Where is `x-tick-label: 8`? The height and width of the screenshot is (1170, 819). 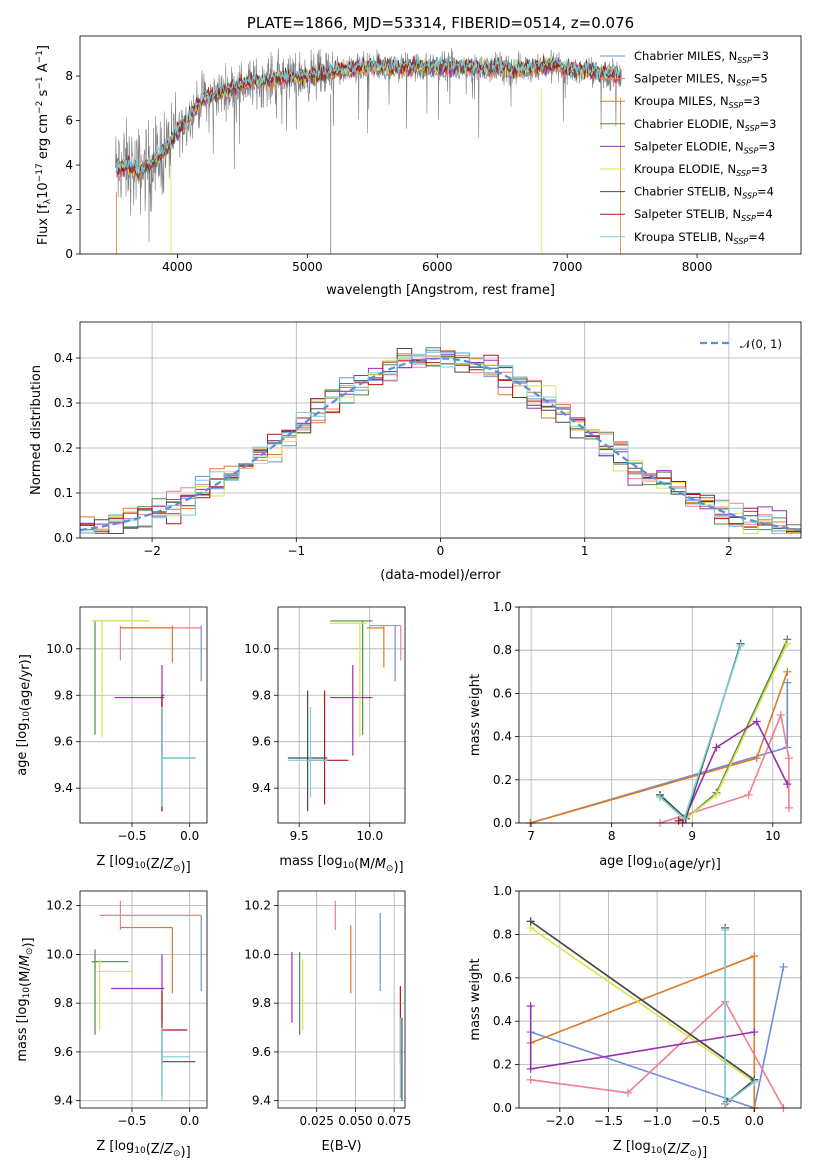 x-tick-label: 8 is located at coordinates (612, 836).